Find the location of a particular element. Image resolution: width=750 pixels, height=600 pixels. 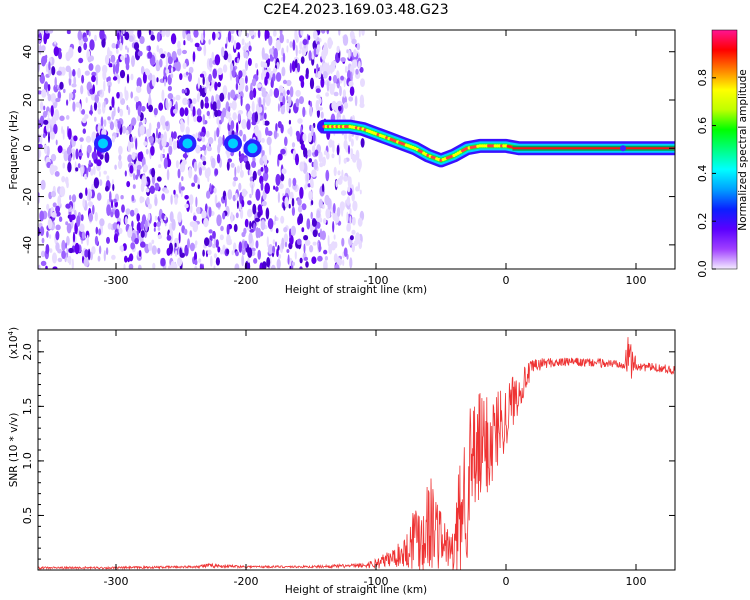

chart-title: C2E4.2023.169.03.48.G23 is located at coordinates (355, 10).